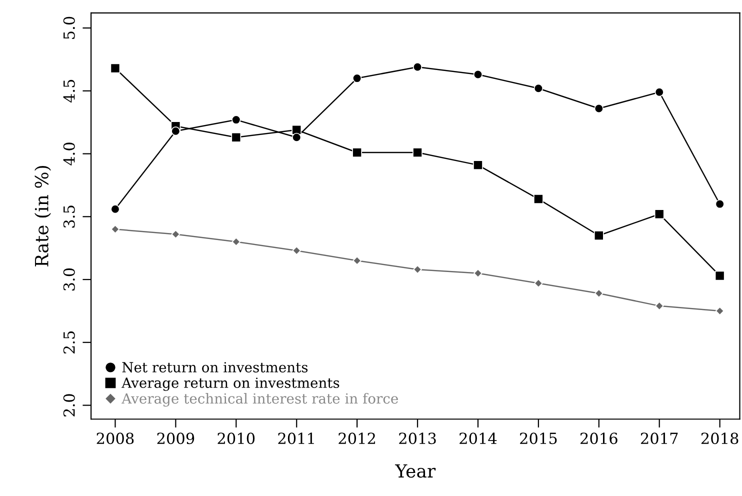  I want to click on x-tick-label: 2012, so click(357, 438).